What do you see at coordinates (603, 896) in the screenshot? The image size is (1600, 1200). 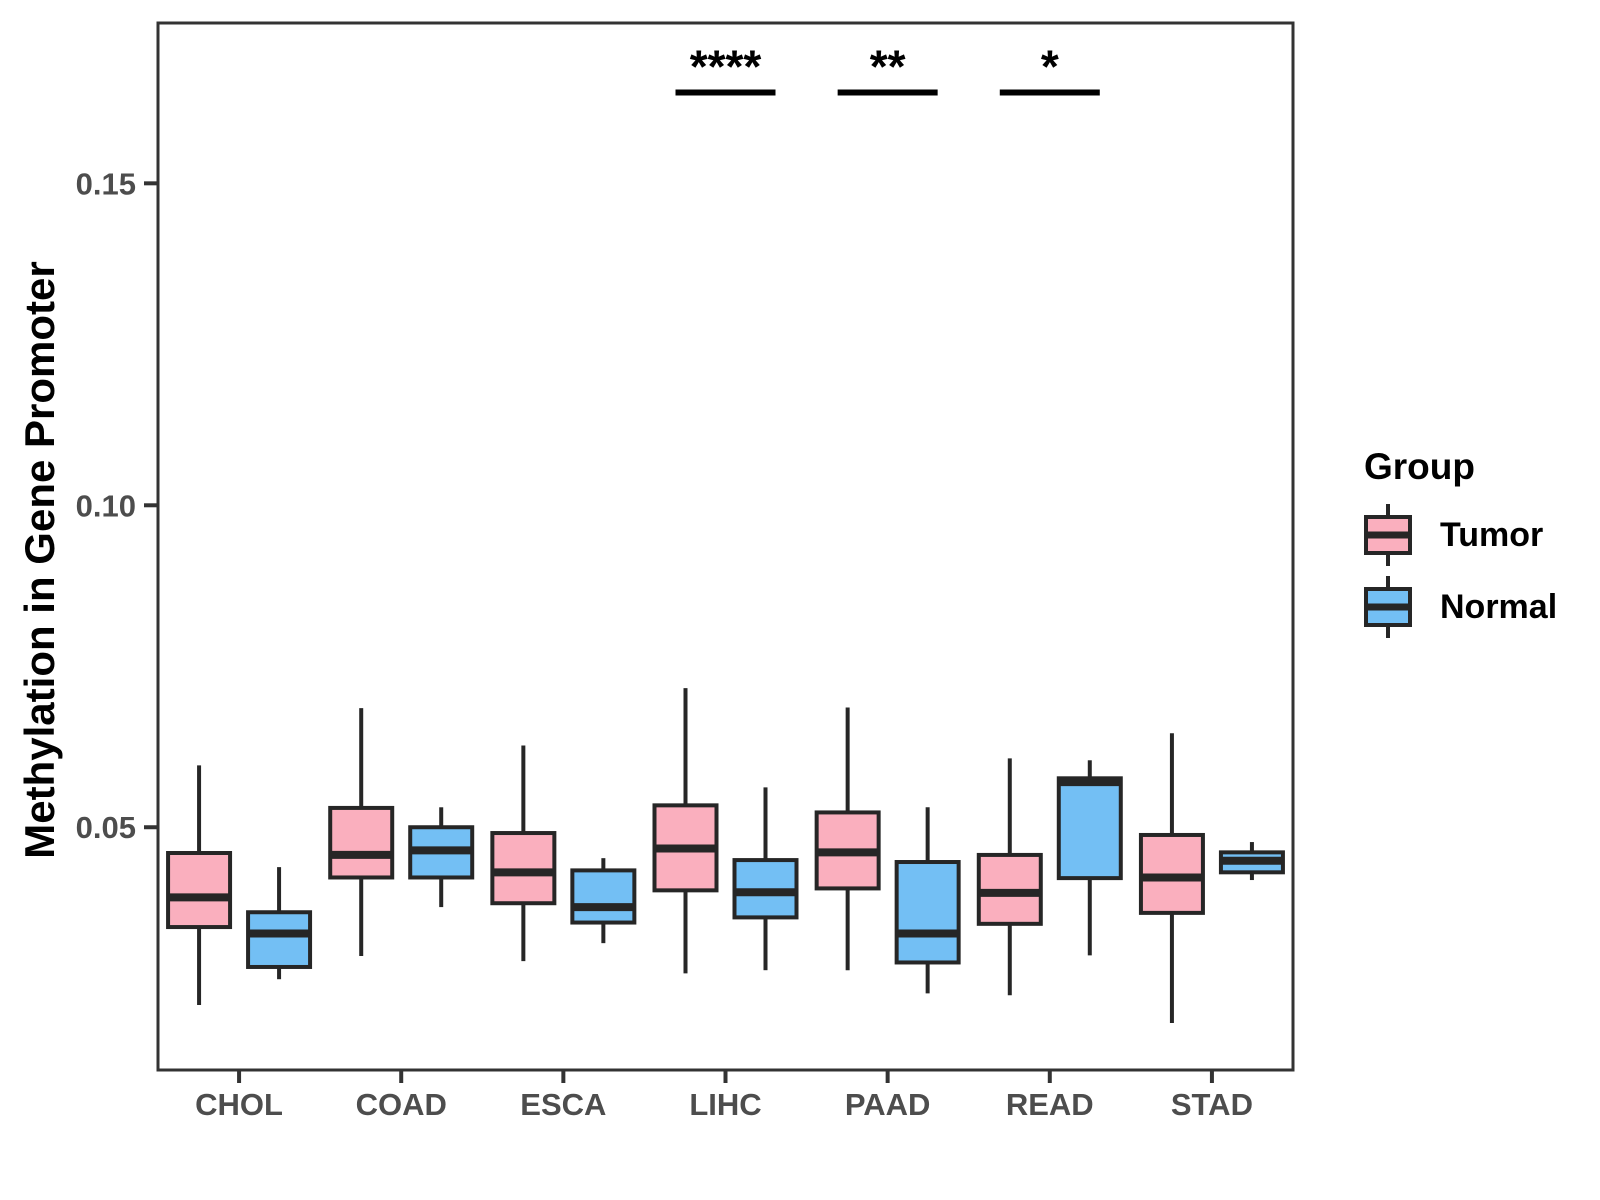 I see `box-normal-ESCA` at bounding box center [603, 896].